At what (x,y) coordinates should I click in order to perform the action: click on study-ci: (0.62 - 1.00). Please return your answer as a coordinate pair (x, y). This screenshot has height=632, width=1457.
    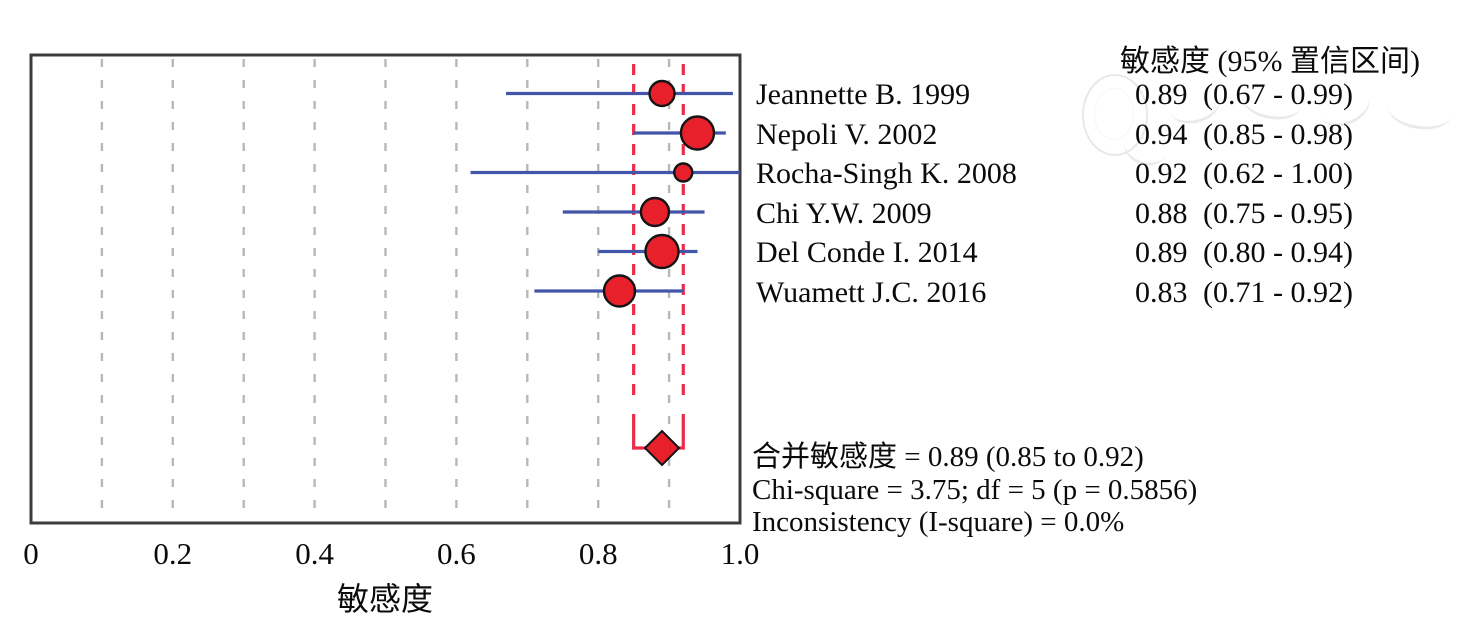
    Looking at the image, I should click on (1278, 173).